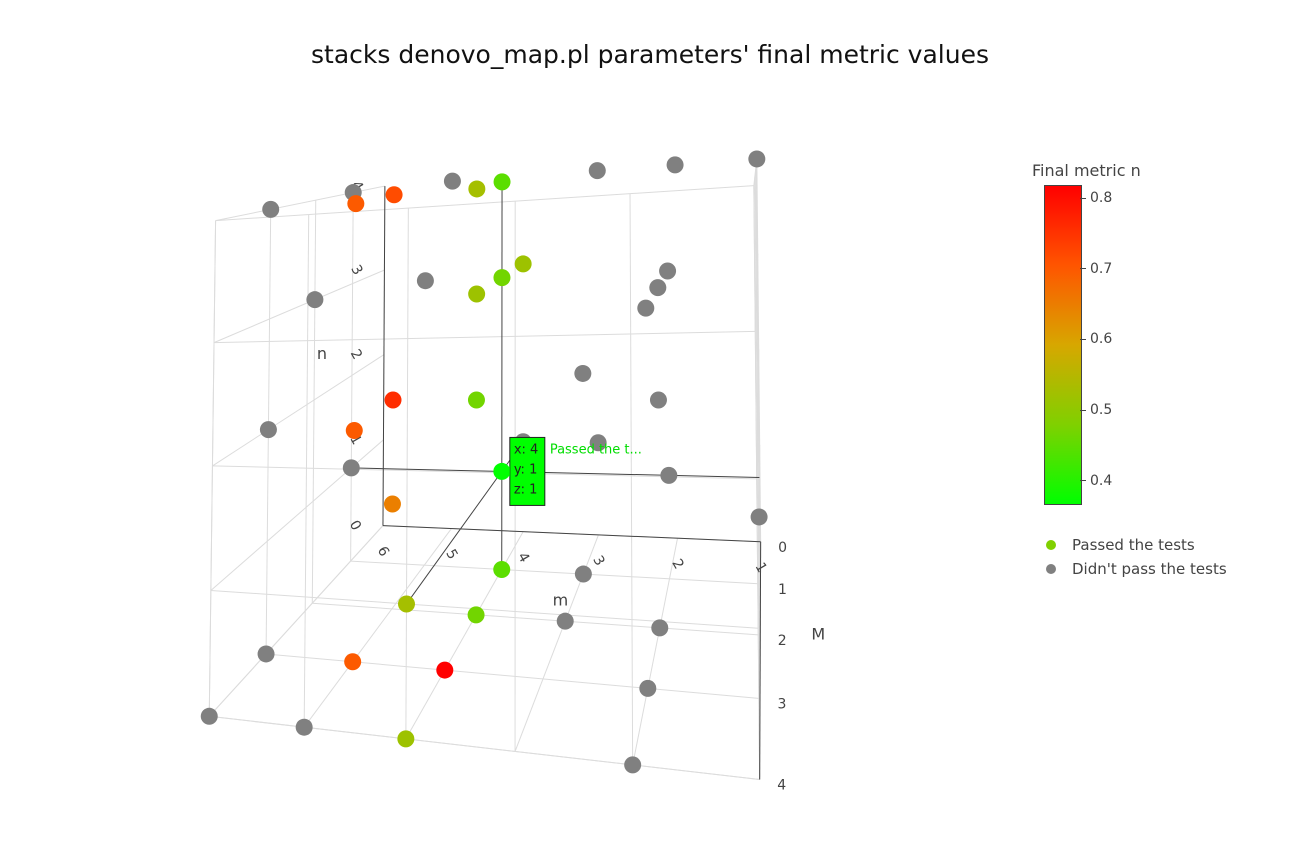 The width and height of the screenshot is (1290, 867). Describe the element at coordinates (782, 548) in the screenshot. I see `y-tick-label: 0` at that location.